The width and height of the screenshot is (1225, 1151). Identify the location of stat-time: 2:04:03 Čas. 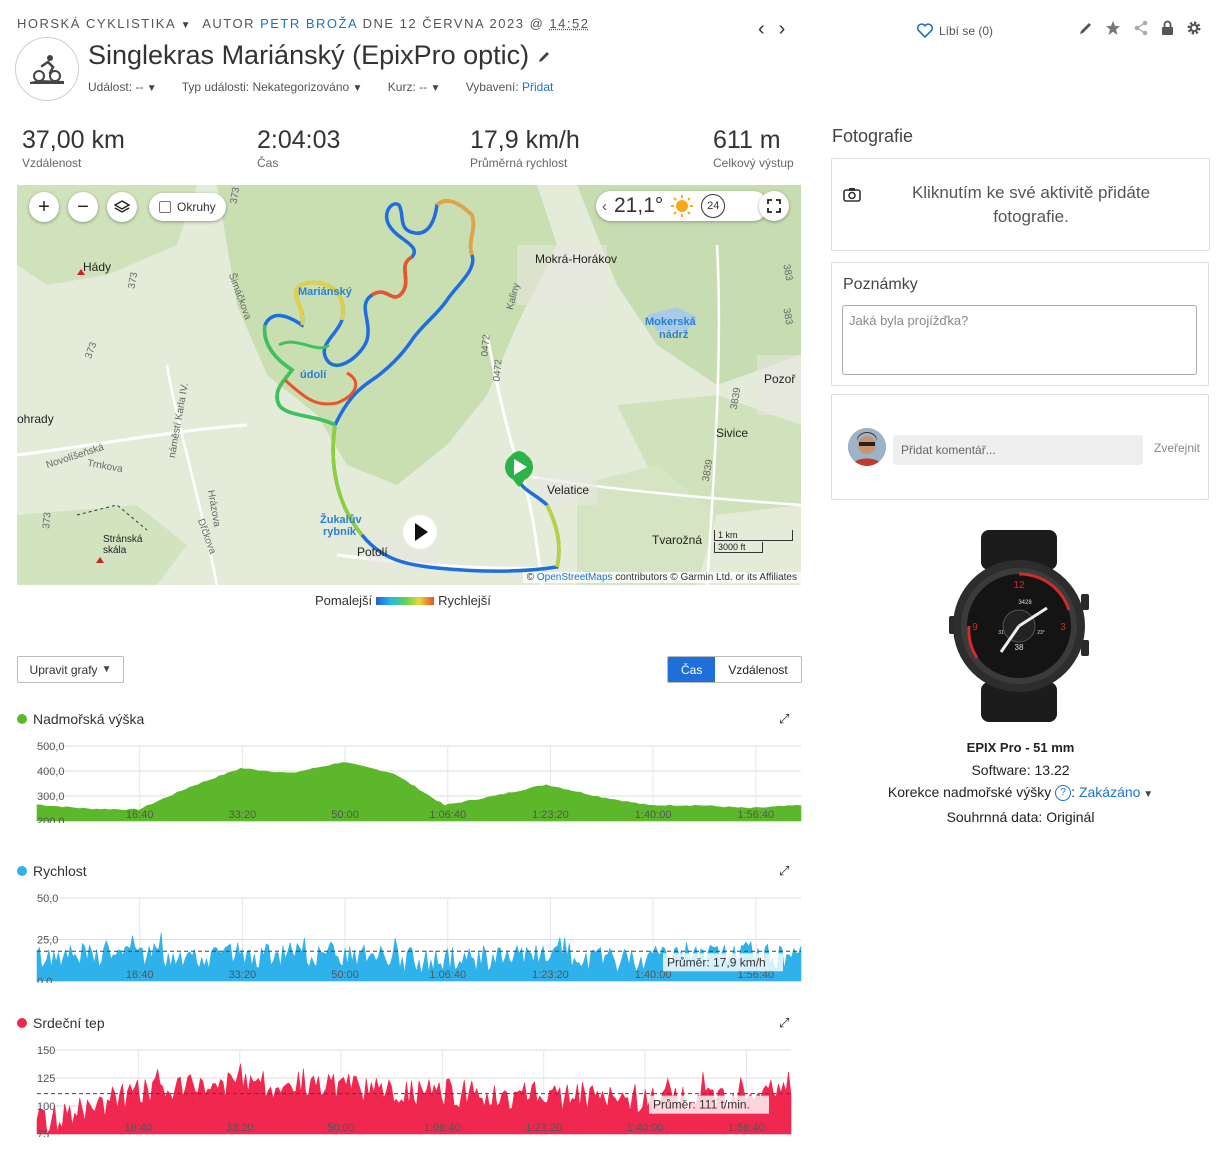
(298, 148).